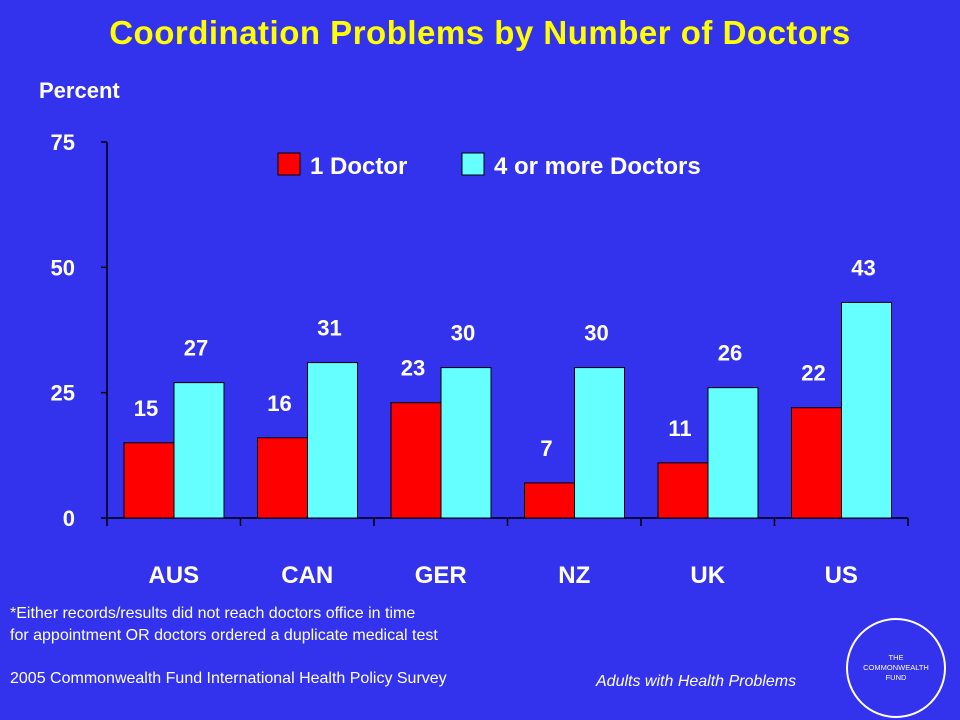 The height and width of the screenshot is (720, 960). I want to click on commonwealth-fund-logo: THE COMMONWEALTH FUND, so click(896, 668).